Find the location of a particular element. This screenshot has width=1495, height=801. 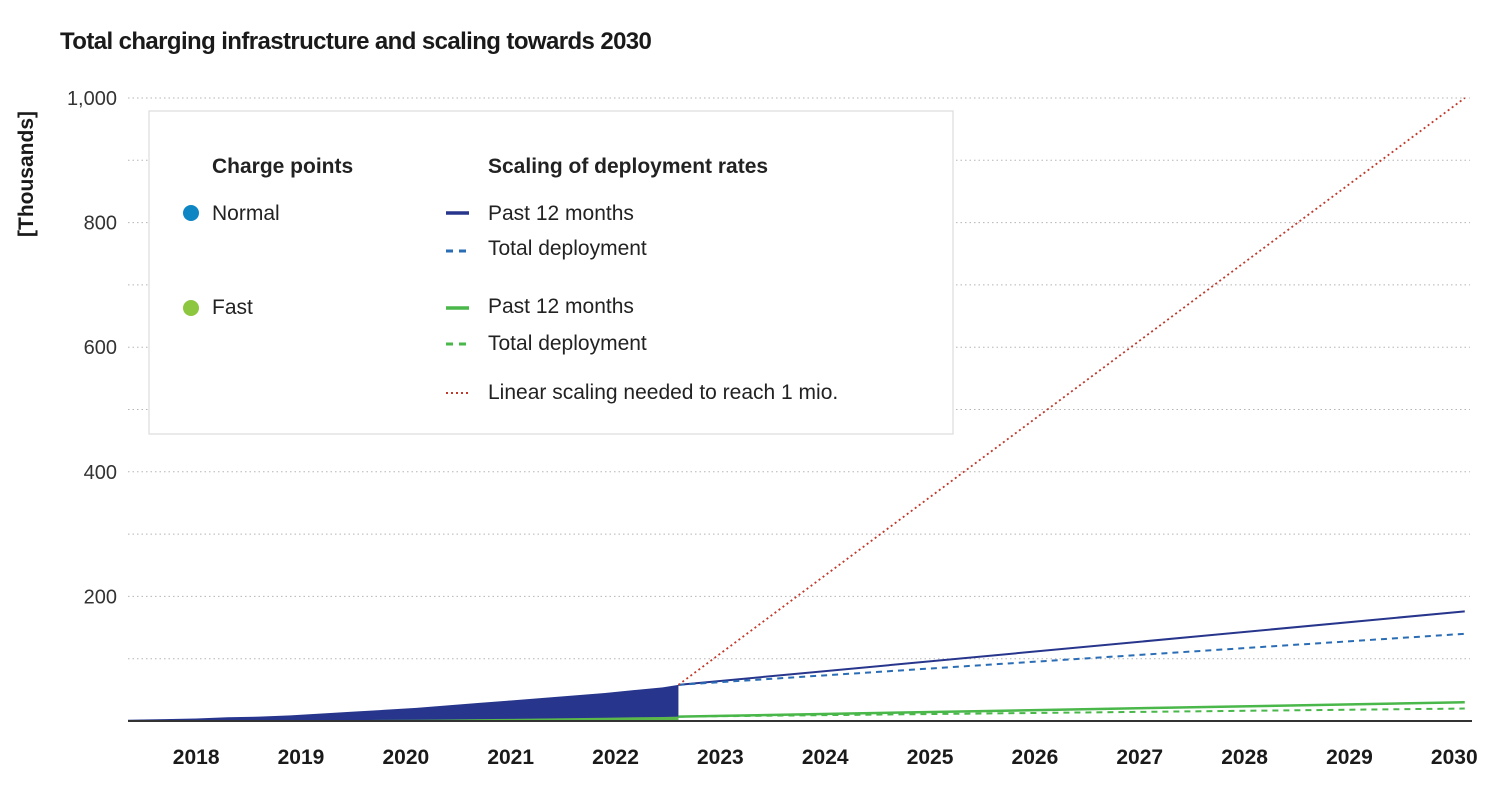

legend-fast-past12-label: Past 12 months is located at coordinates (561, 306).